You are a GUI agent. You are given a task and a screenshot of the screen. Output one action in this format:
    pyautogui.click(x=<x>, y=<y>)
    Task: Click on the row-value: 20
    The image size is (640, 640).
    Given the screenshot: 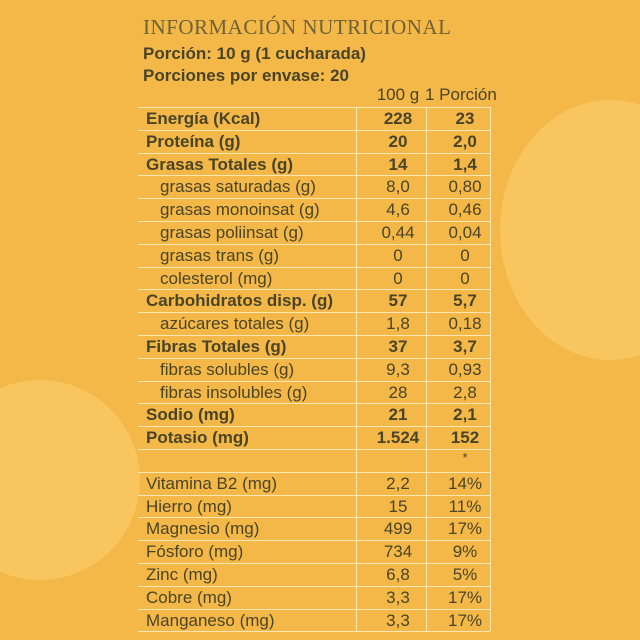 What is the action you would take?
    pyautogui.click(x=398, y=141)
    